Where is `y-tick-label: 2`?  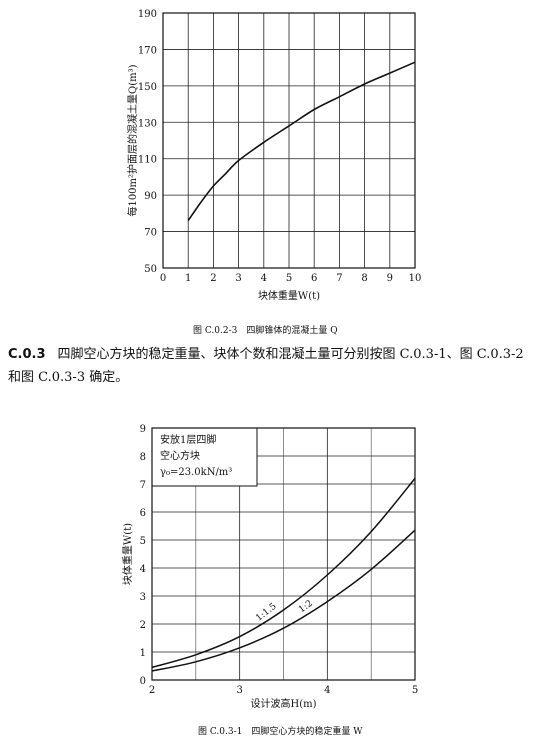 y-tick-label: 2 is located at coordinates (143, 625).